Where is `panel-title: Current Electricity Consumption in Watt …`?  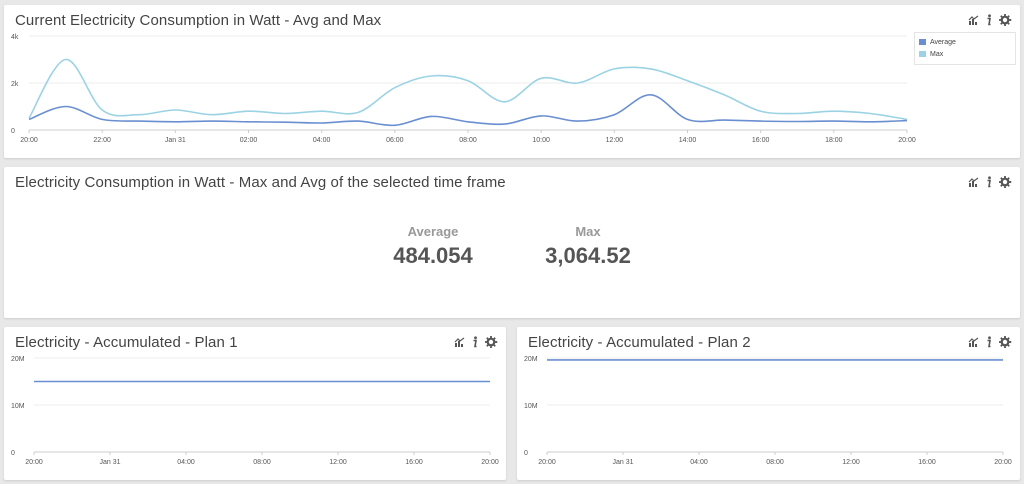
panel-title: Current Electricity Consumption in Watt … is located at coordinates (198, 20).